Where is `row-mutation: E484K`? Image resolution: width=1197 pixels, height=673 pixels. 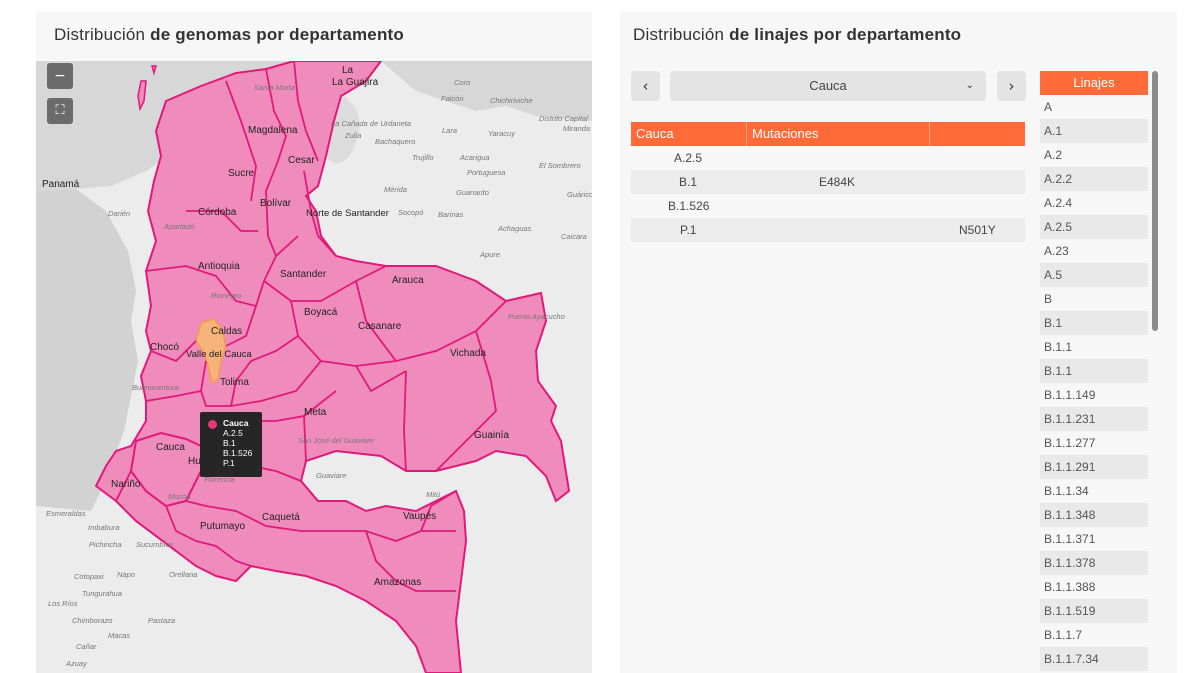
row-mutation: E484K is located at coordinates (837, 182).